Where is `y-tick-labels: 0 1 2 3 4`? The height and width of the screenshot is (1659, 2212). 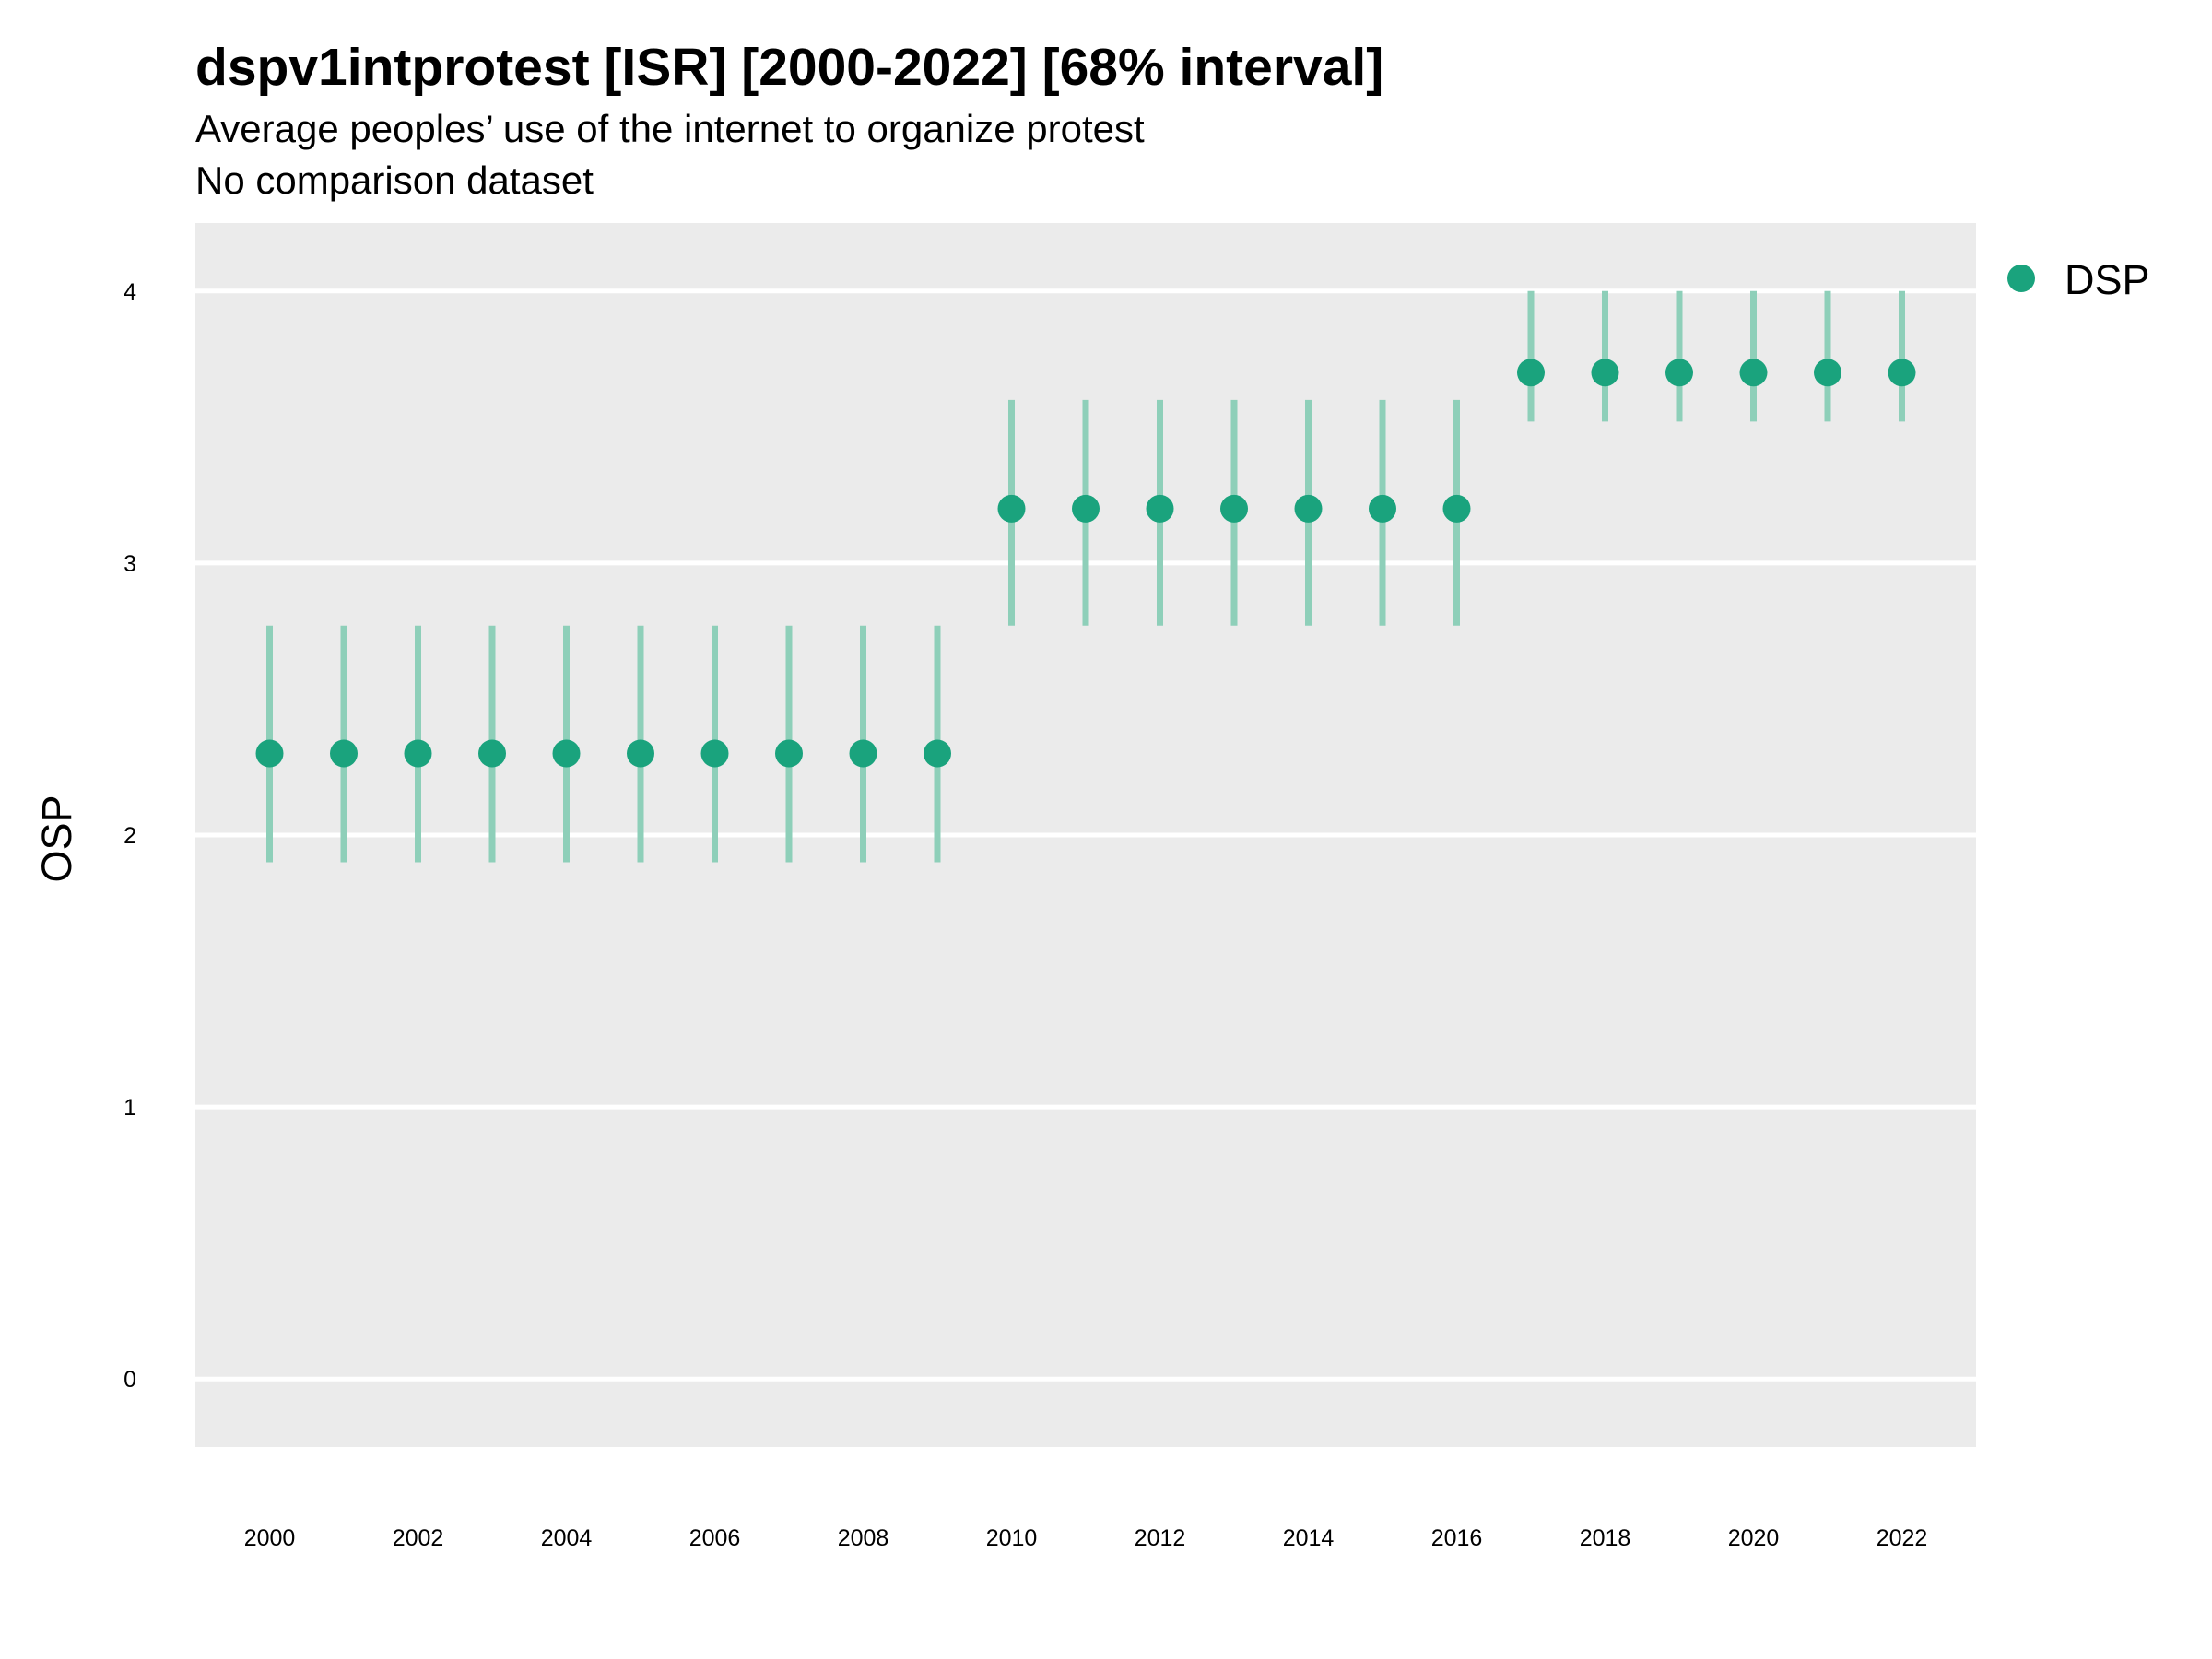
y-tick-labels: 0 1 2 3 4 is located at coordinates (130, 836).